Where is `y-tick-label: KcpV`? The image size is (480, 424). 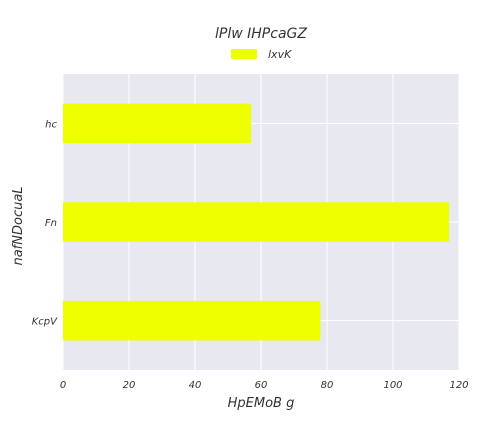 y-tick-label: KcpV is located at coordinates (45, 322).